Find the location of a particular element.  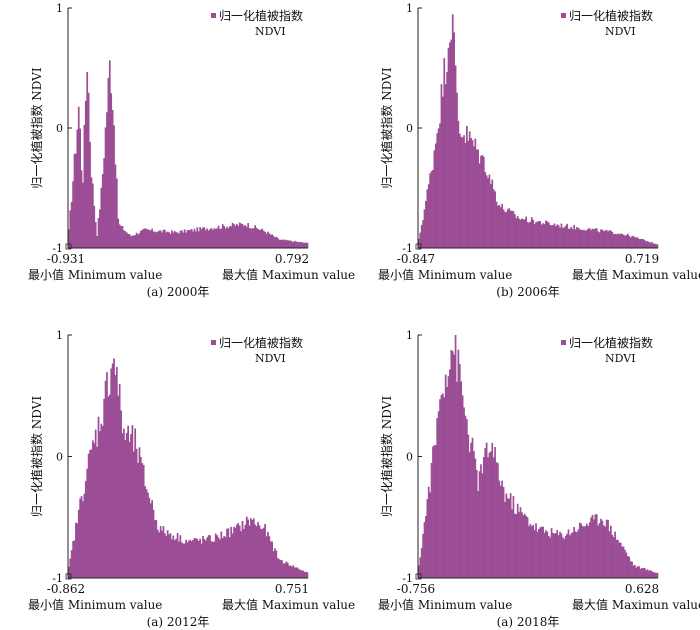

histogram-bars is located at coordinates (188, 154).